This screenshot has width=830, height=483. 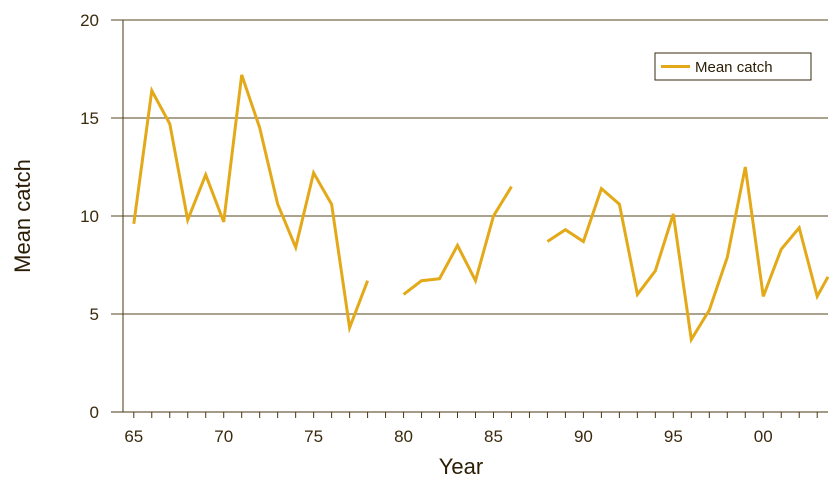 I want to click on y-tick-label: 15, so click(x=89, y=118).